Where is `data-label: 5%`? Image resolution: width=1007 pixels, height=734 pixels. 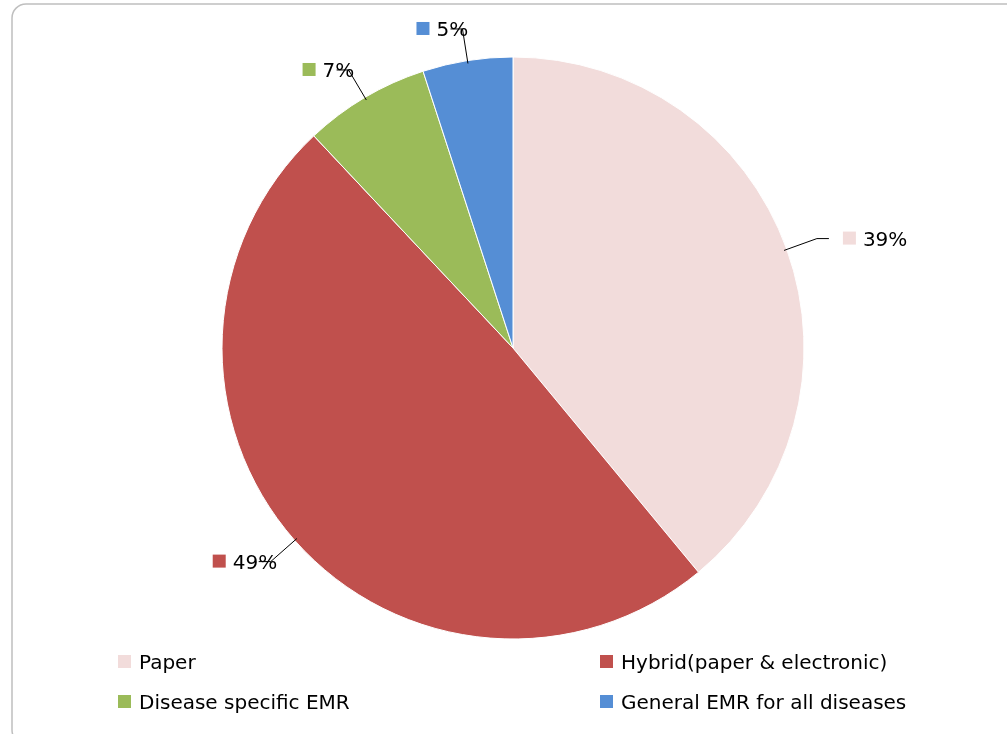
data-label: 5% is located at coordinates (452, 28).